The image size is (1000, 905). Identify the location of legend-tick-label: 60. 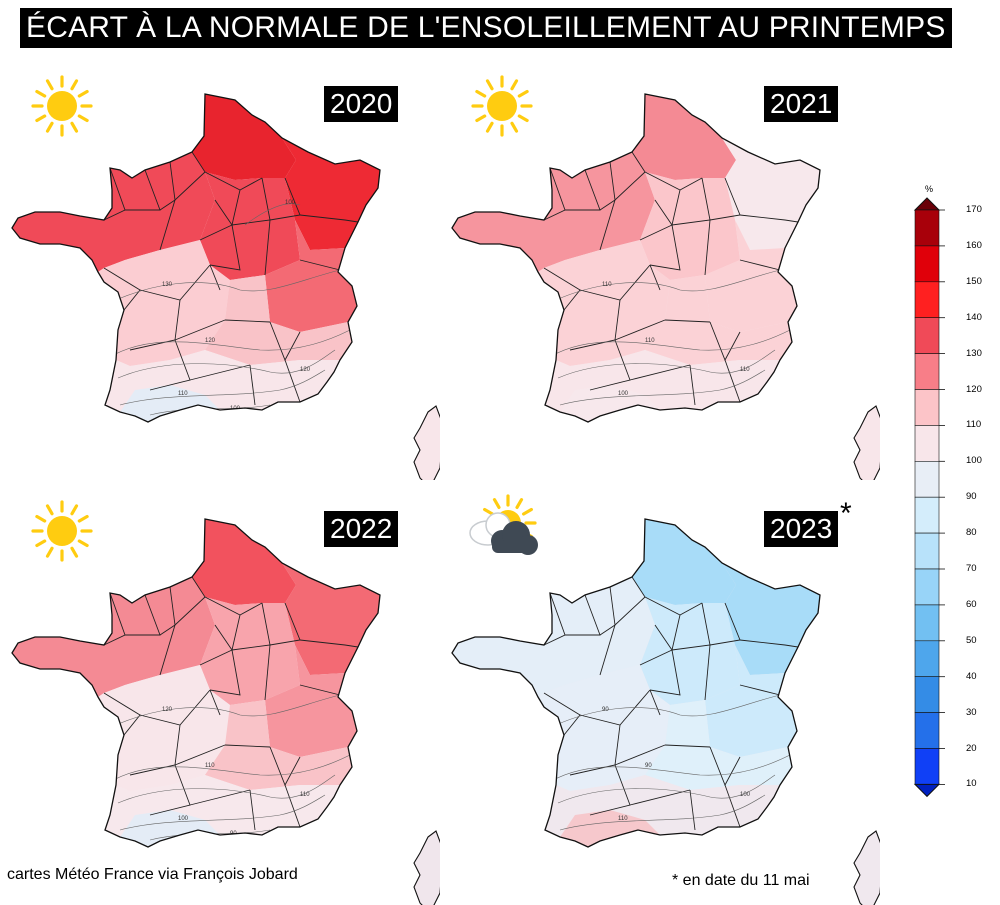
(971, 604).